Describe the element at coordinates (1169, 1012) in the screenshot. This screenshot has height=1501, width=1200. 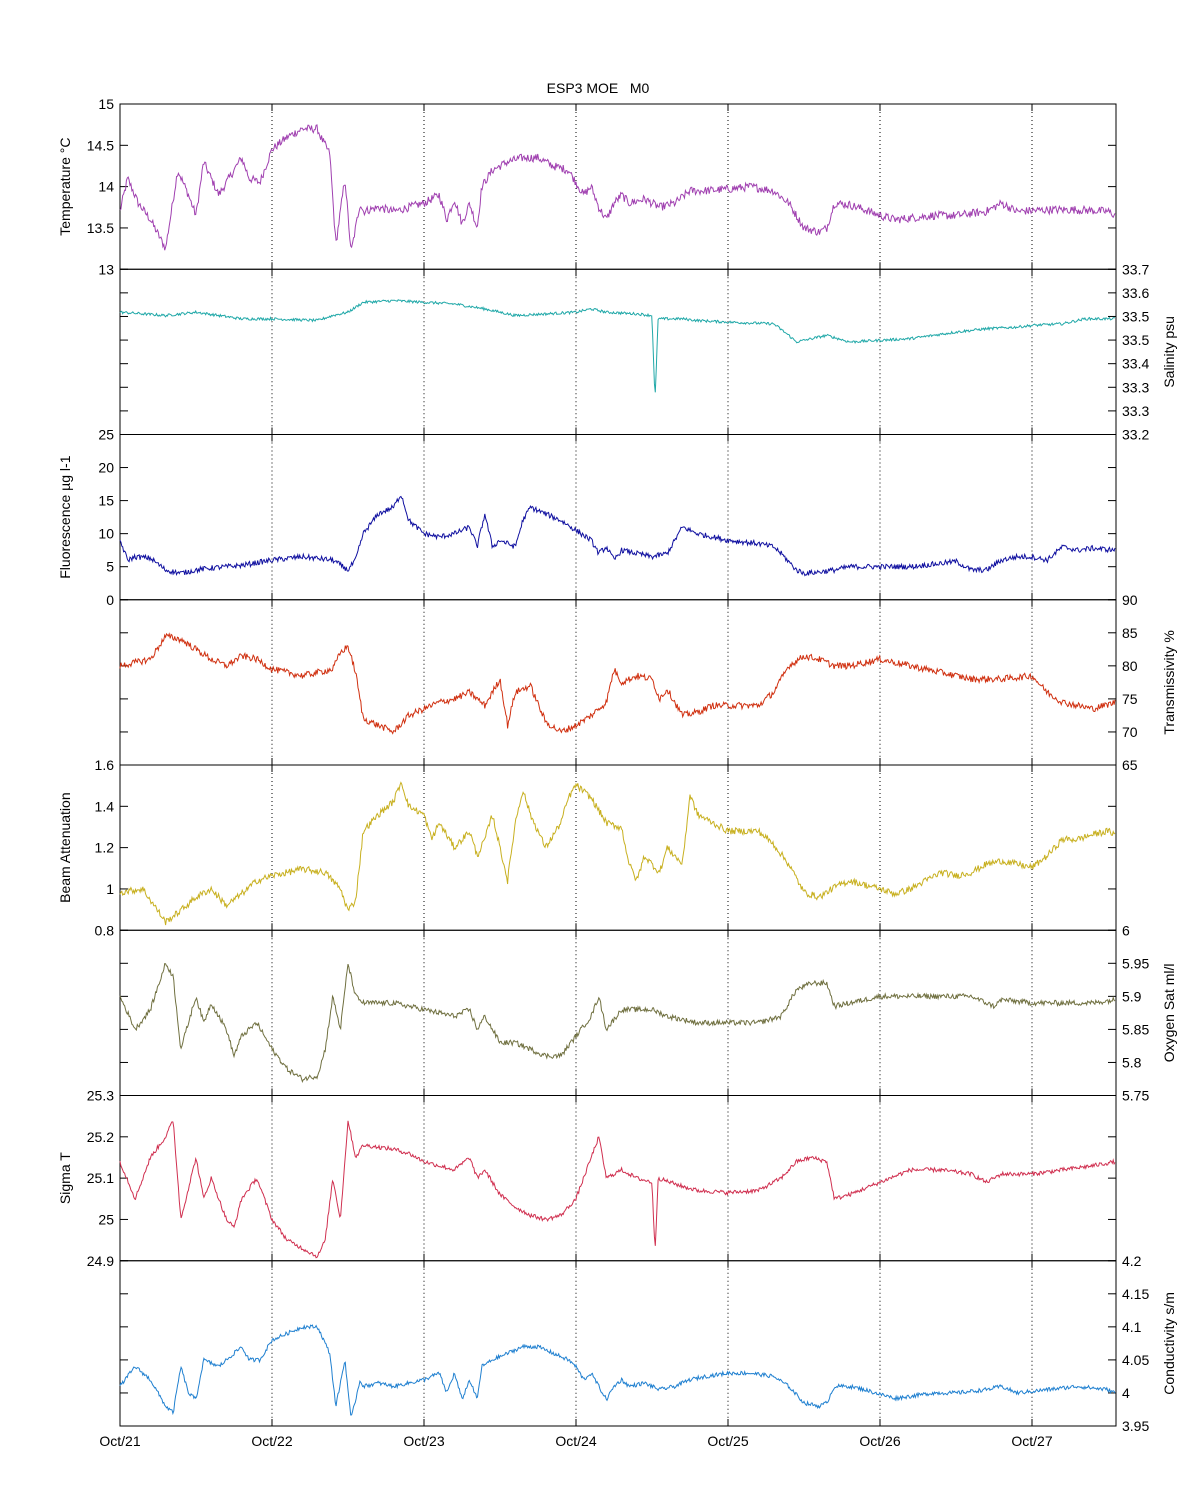
I see `y-axis-label: Oxygen Sat ml/l` at that location.